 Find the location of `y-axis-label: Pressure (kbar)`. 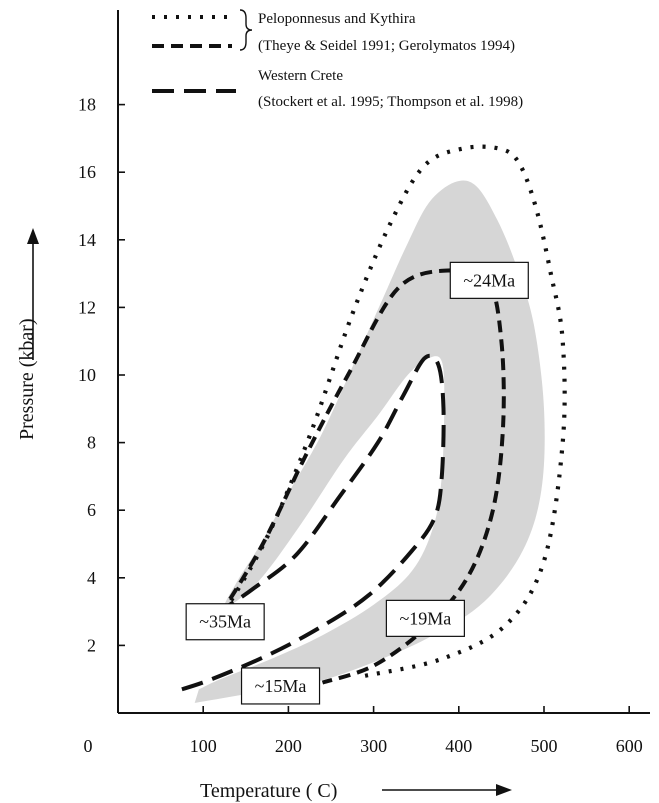

y-axis-label: Pressure (kbar) is located at coordinates (27, 379).